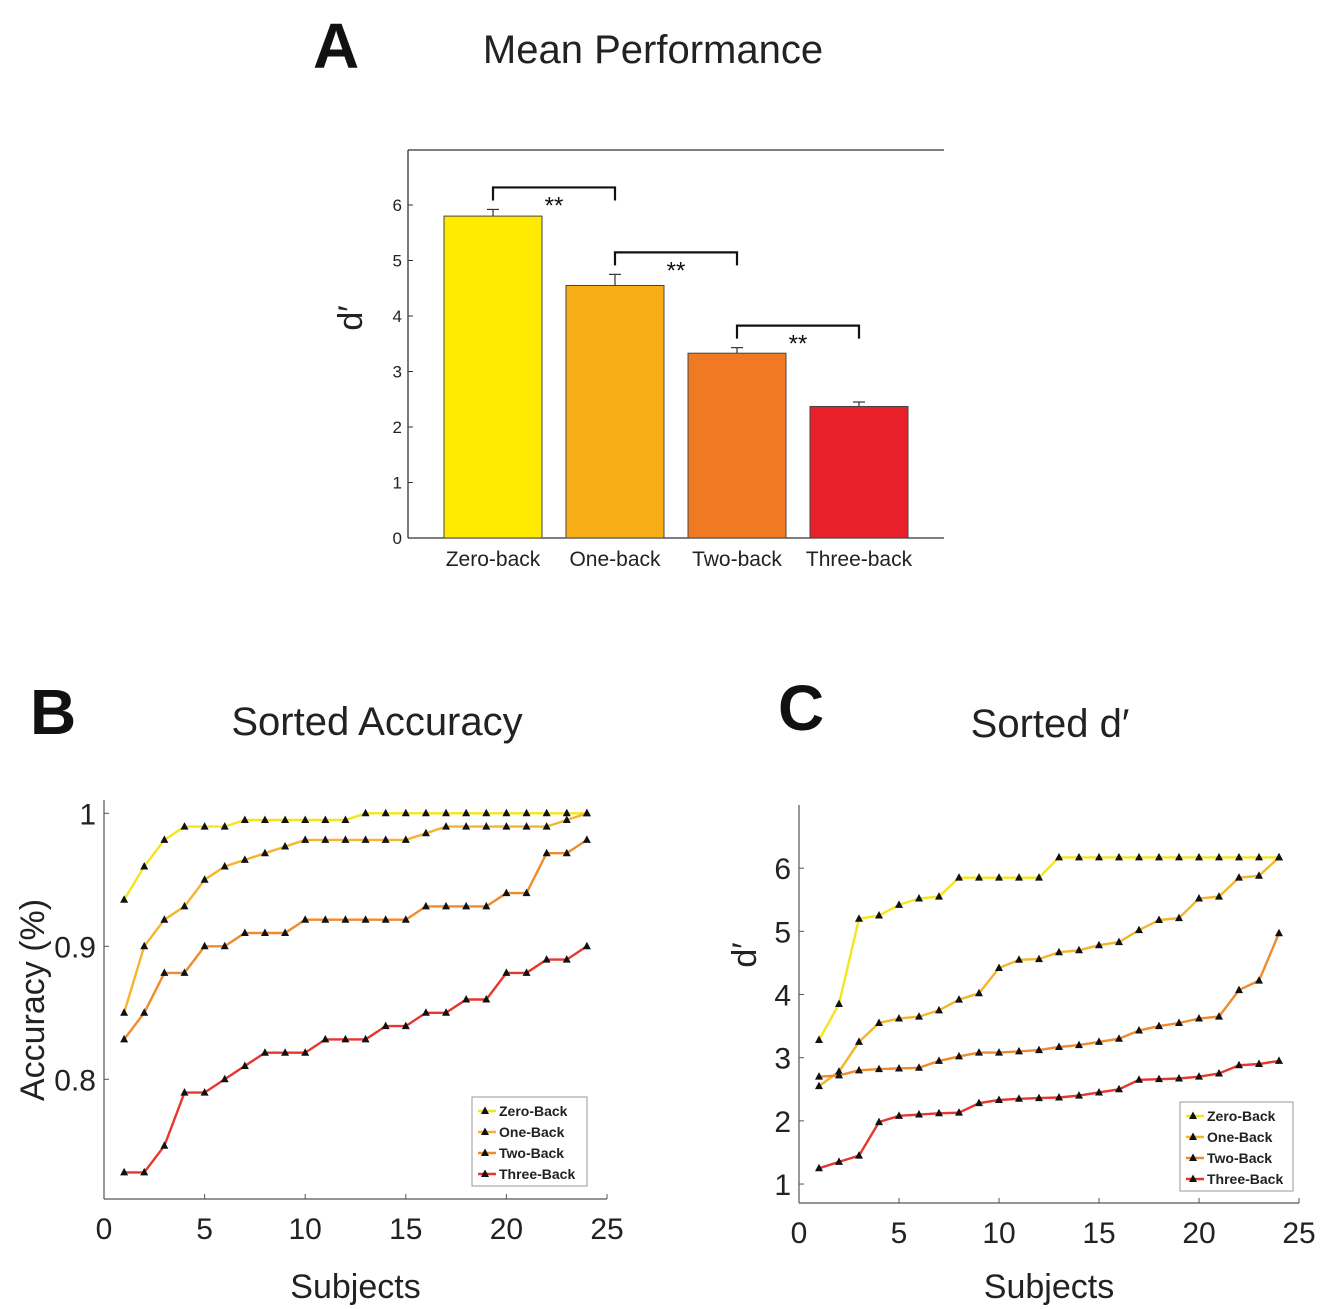 The height and width of the screenshot is (1309, 1333). I want to click on category-label: One-back, so click(615, 559).